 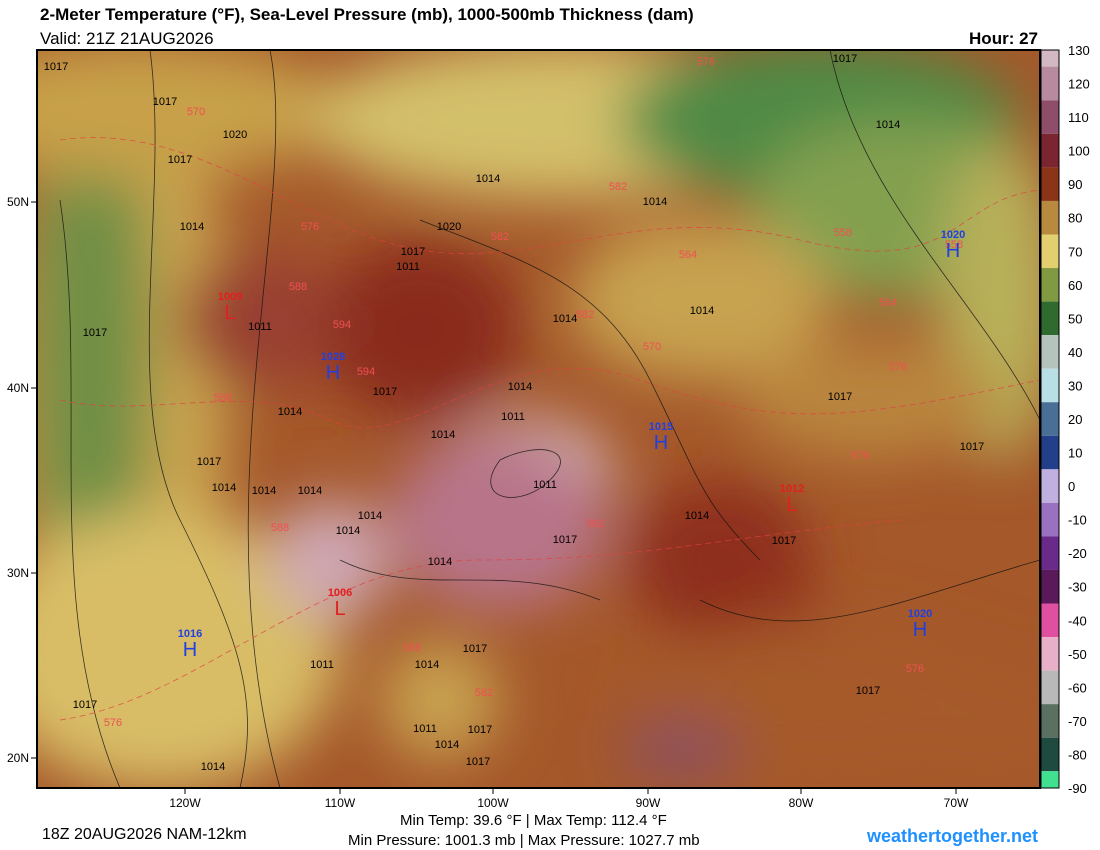 What do you see at coordinates (333, 357) in the screenshot?
I see `high-value: 1028` at bounding box center [333, 357].